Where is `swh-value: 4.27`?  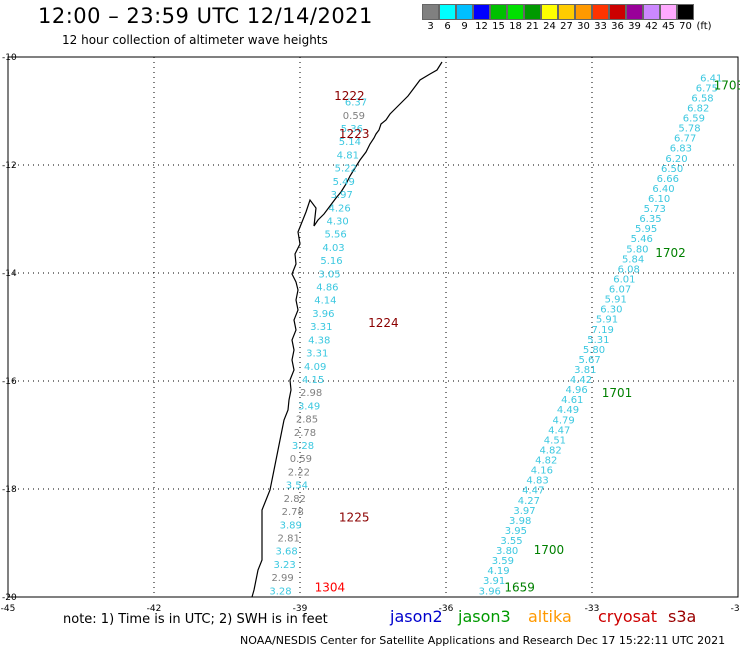
swh-value: 4.27 is located at coordinates (529, 501).